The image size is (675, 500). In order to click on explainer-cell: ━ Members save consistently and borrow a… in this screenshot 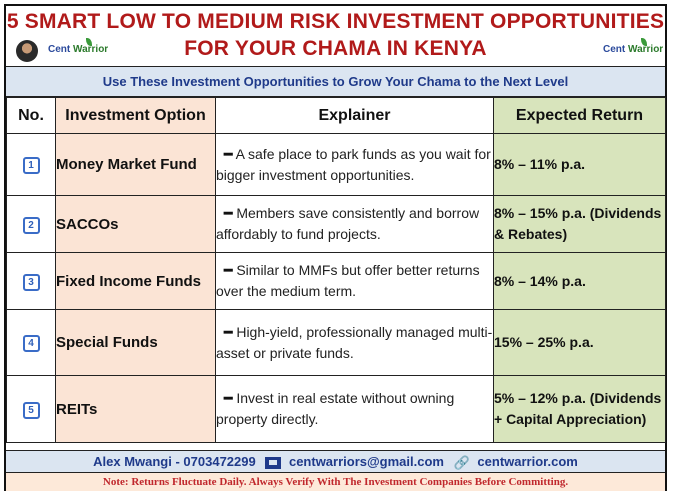, I will do `click(354, 224)`.